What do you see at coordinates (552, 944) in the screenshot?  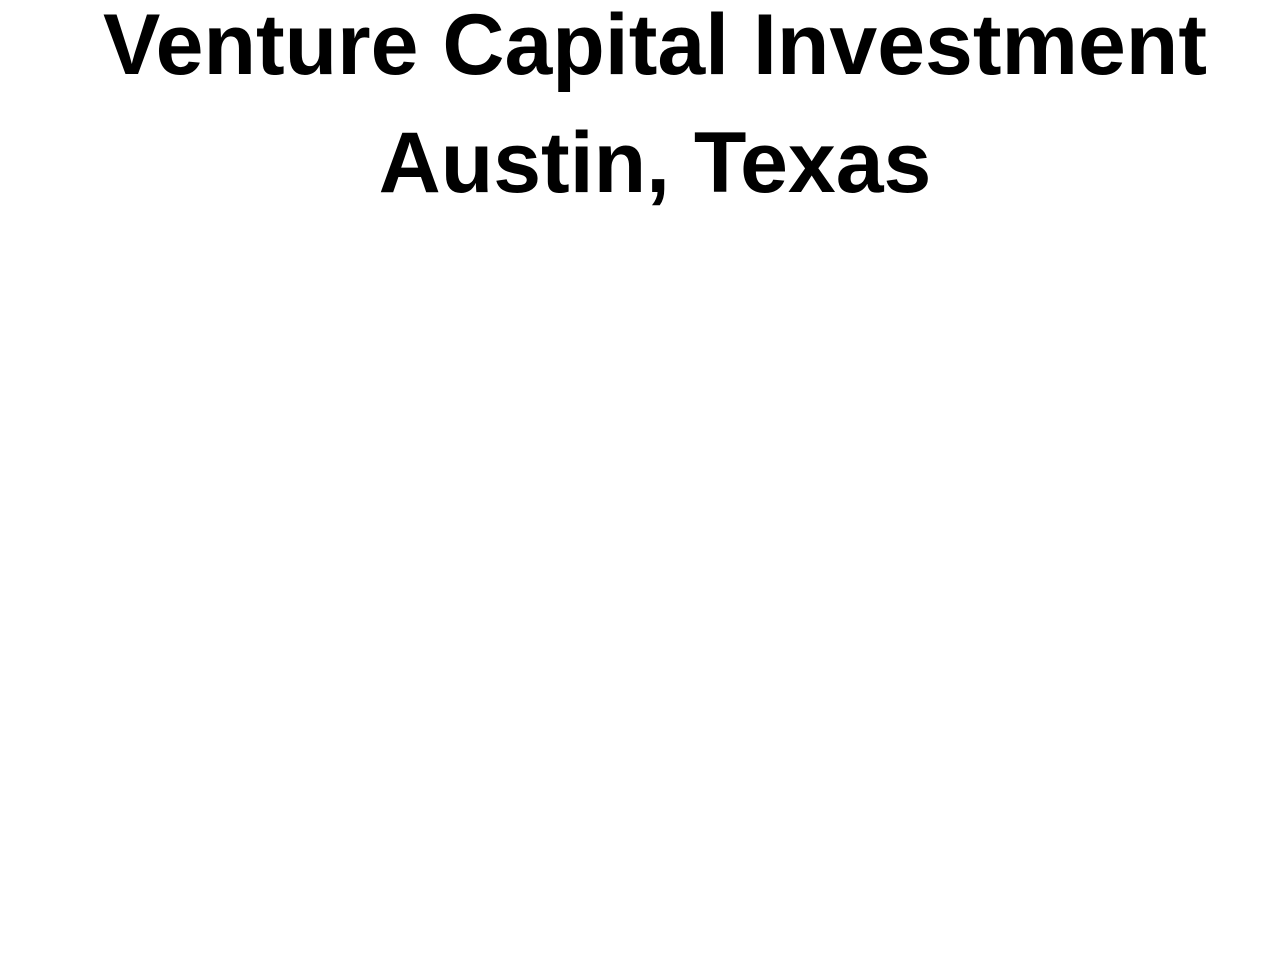 I see `x-tick-label: 2010` at bounding box center [552, 944].